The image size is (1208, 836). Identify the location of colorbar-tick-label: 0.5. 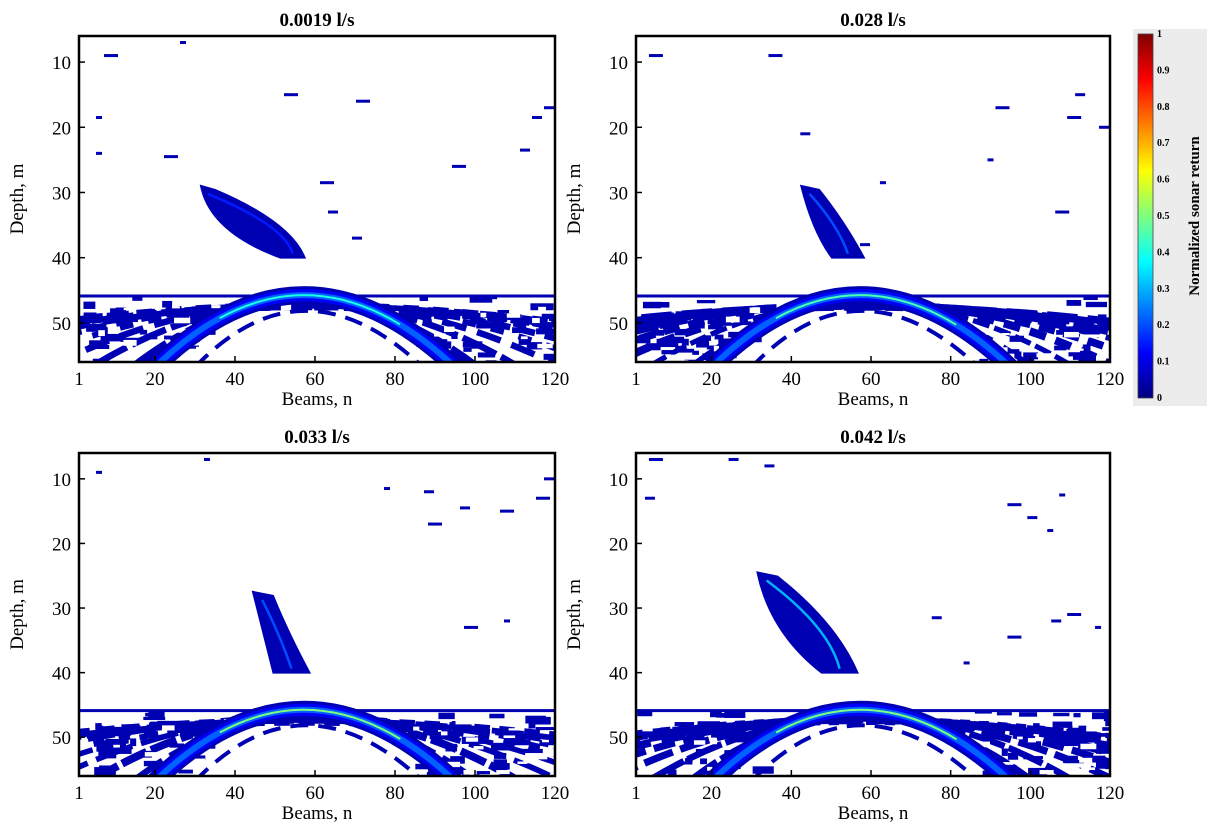
(1163, 216).